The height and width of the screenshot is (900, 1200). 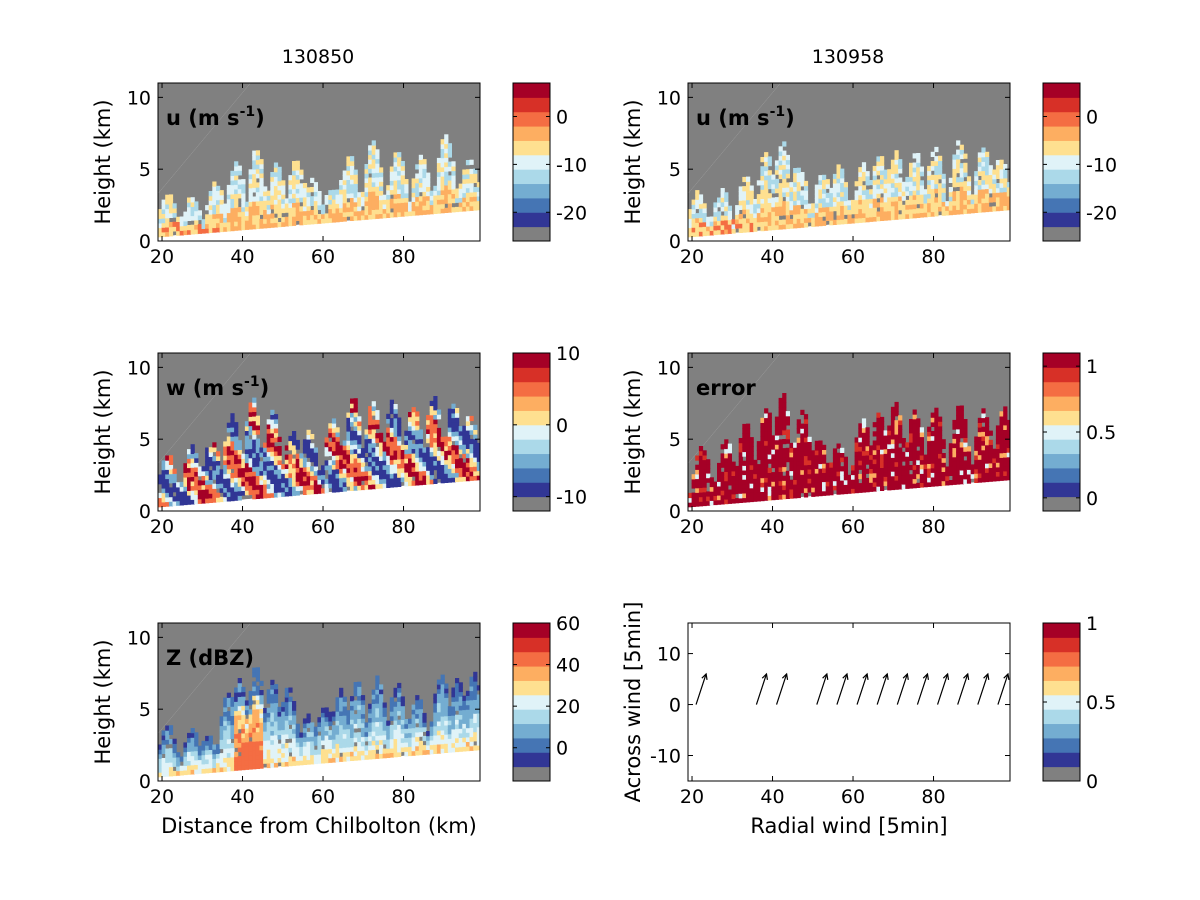 What do you see at coordinates (139, 98) in the screenshot?
I see `y-tick-label: 10` at bounding box center [139, 98].